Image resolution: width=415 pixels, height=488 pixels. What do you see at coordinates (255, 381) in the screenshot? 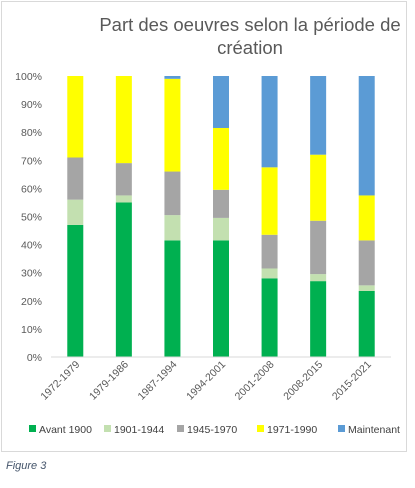
I see `x-tick-label: 2001-2008` at bounding box center [255, 381].